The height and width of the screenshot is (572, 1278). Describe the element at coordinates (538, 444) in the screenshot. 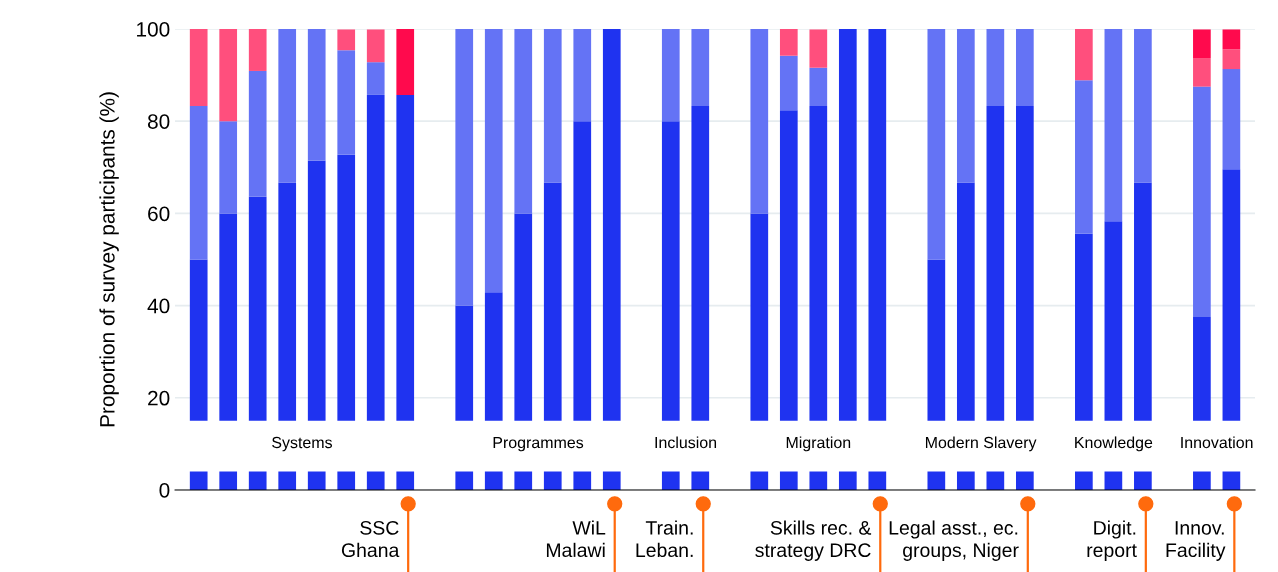

I see `annotation: Programmes` at that location.